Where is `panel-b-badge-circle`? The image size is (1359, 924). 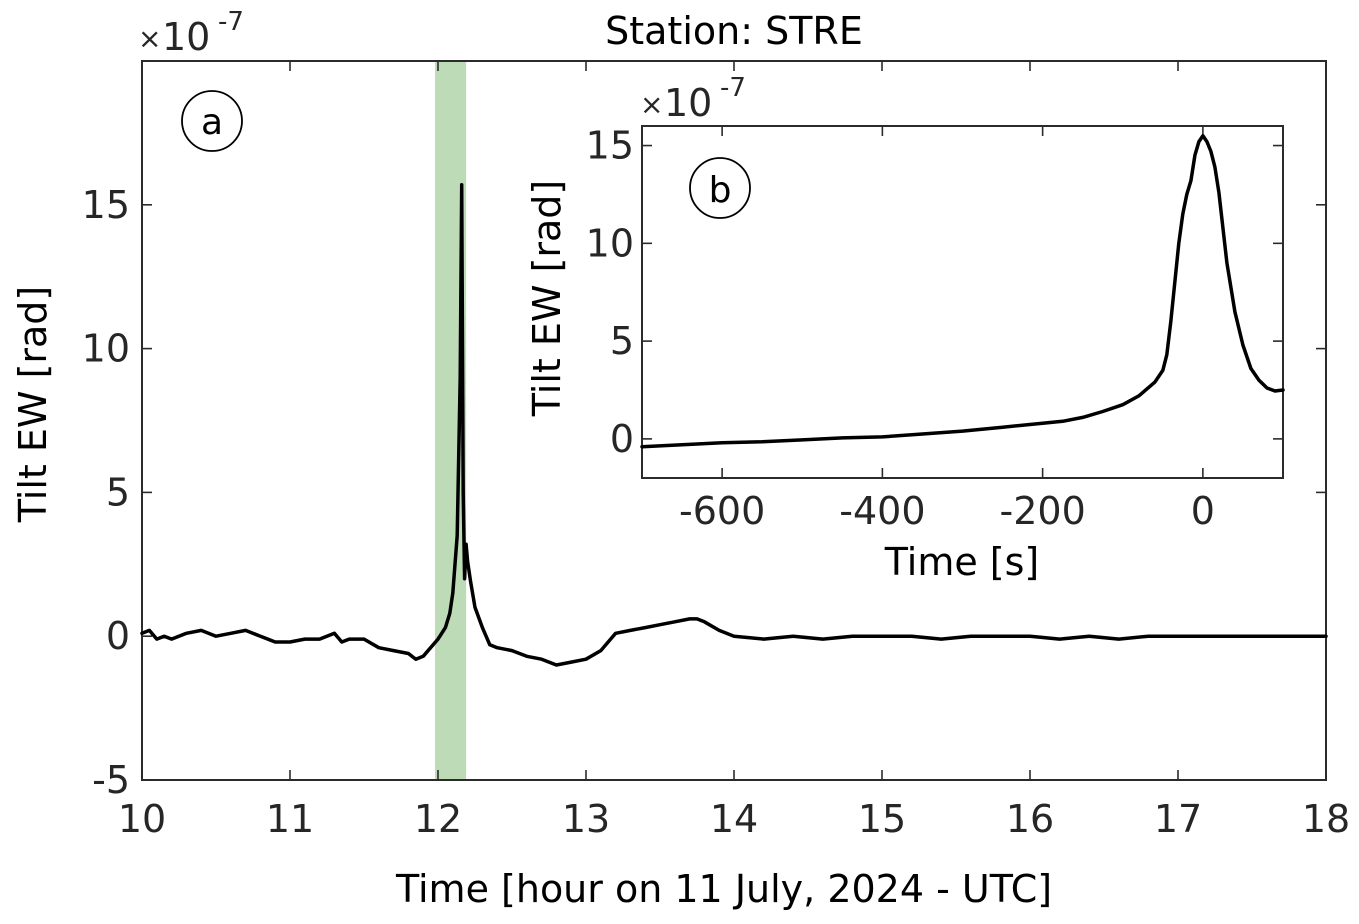 panel-b-badge-circle is located at coordinates (720, 188).